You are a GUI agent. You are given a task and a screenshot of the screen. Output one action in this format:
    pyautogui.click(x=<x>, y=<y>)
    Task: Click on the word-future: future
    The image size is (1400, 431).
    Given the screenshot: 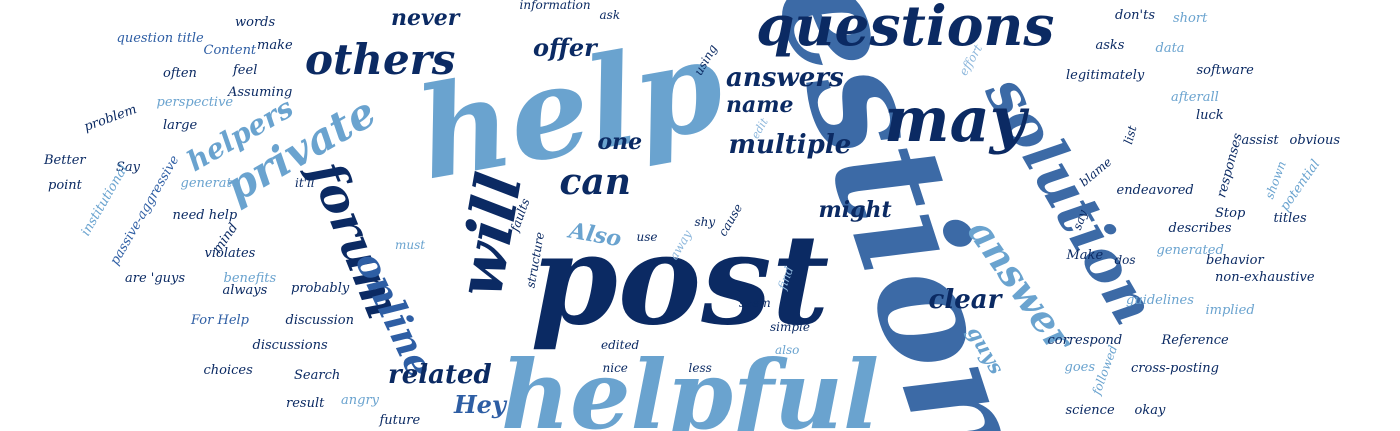 What is the action you would take?
    pyautogui.click(x=400, y=420)
    